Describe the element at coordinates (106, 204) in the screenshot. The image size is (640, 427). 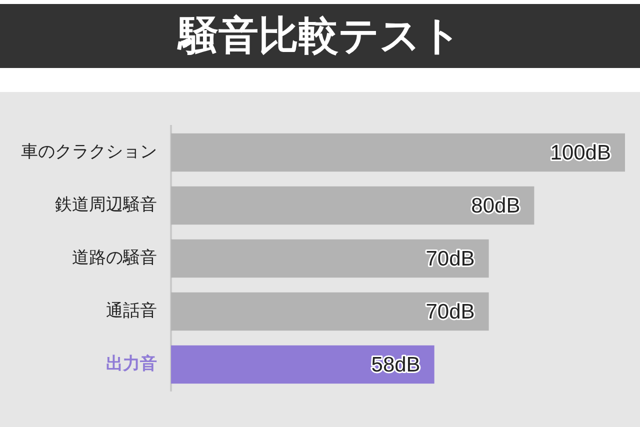
I see `y-tick-label: 鉄道周辺騒音` at that location.